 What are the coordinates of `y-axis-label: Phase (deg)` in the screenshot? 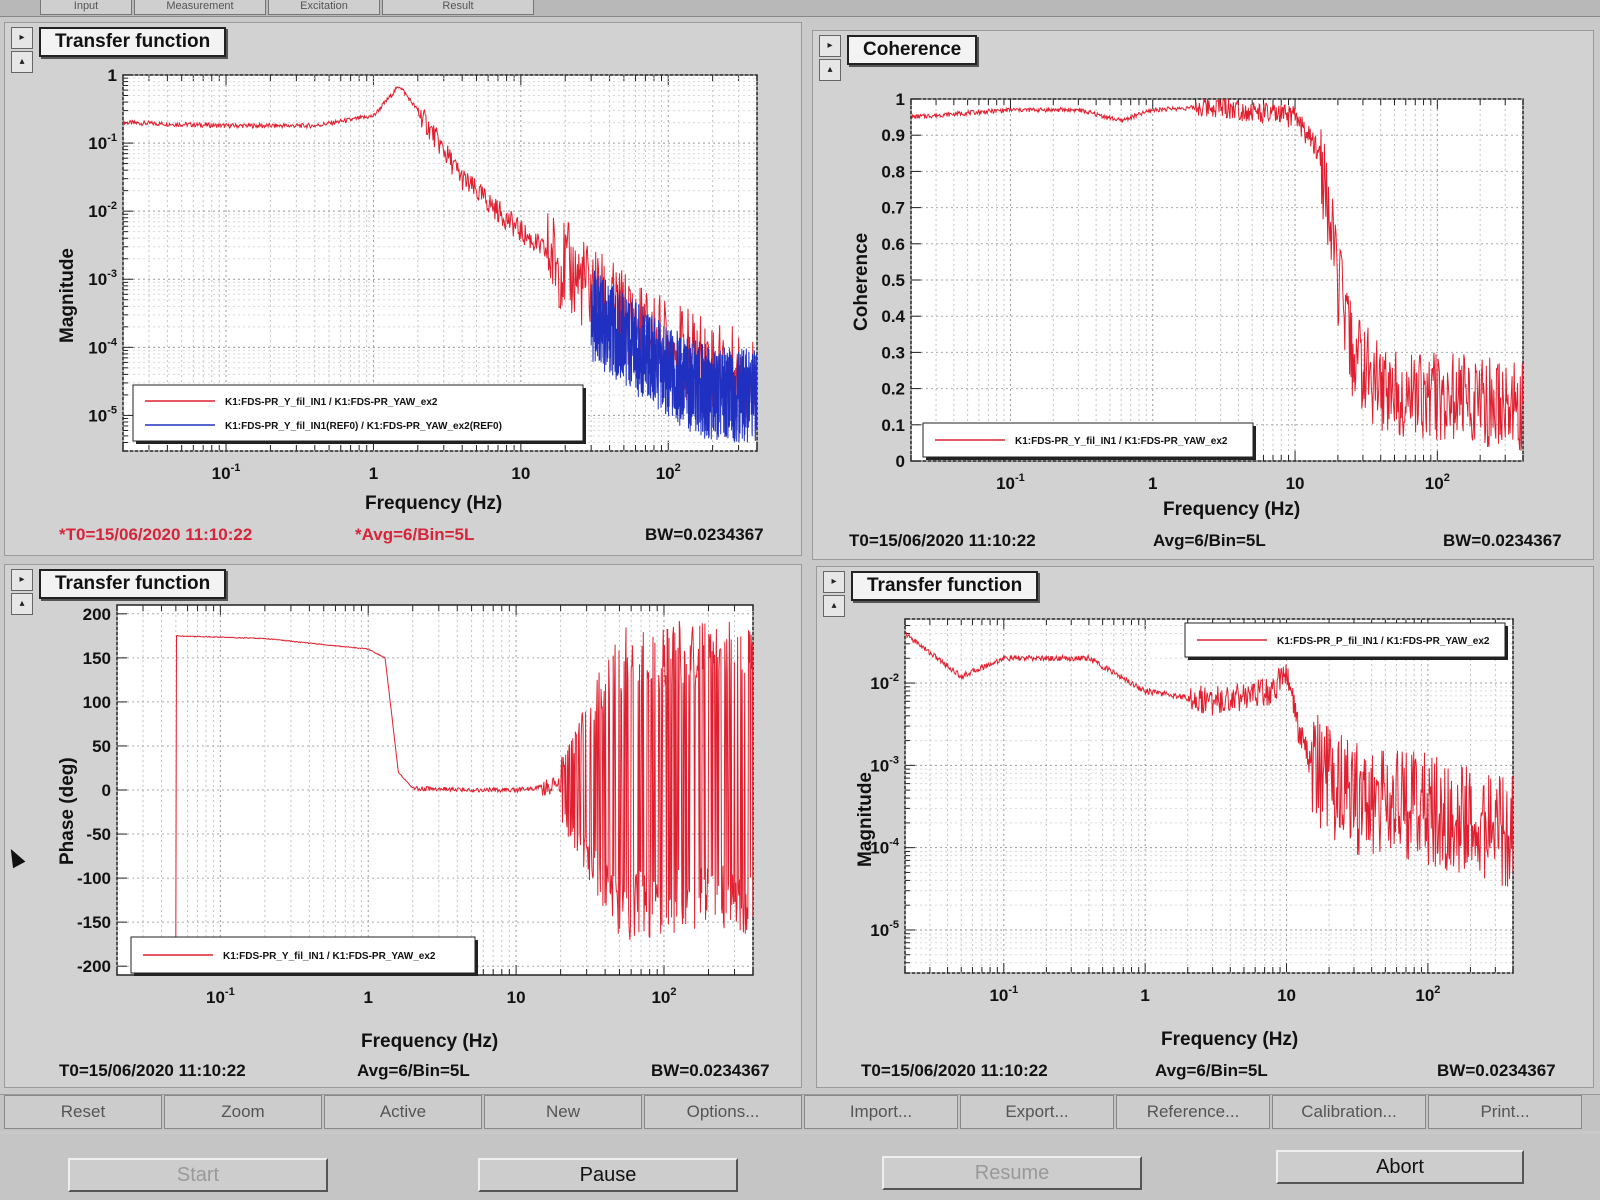 It's located at (67, 811).